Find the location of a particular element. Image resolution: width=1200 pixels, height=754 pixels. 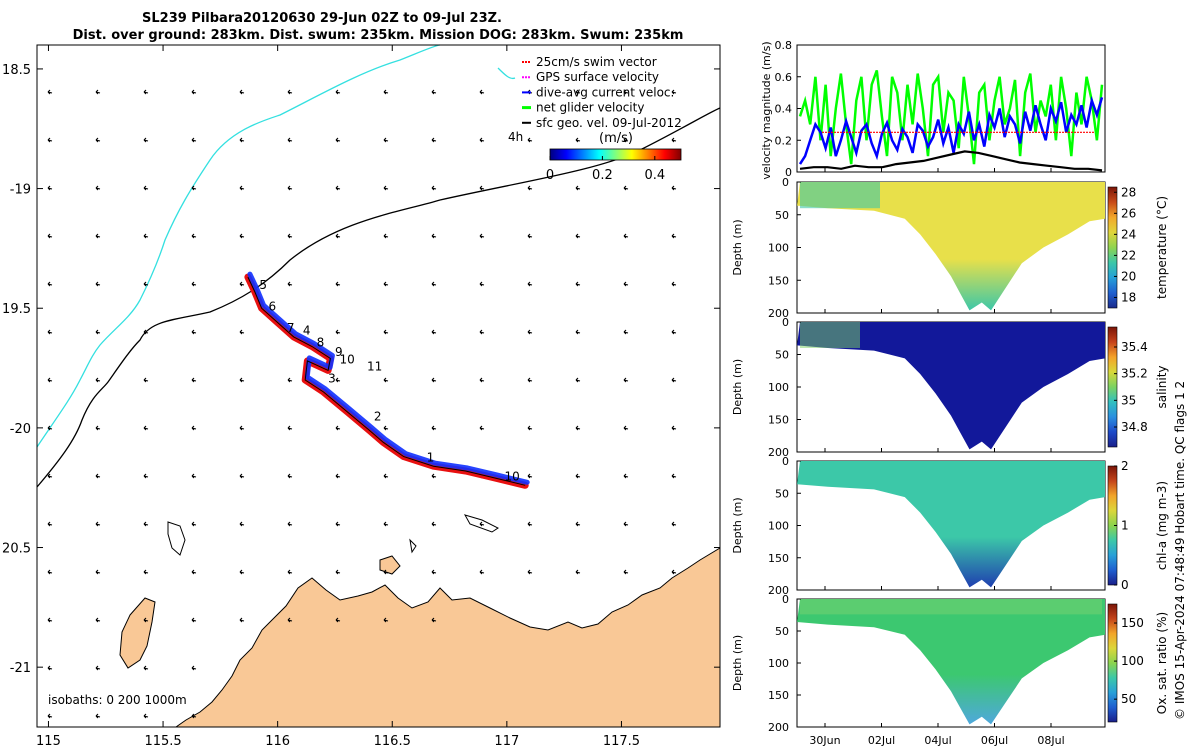

section-panel-chla: 0 50 100 150 200 Depth (m) 2 1 0 chl-a (mg m-3) is located at coordinates (950, 526).